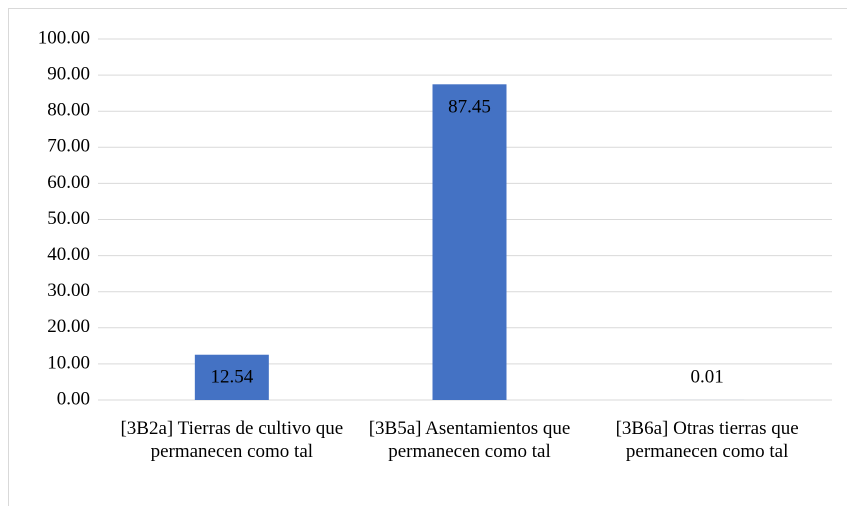  What do you see at coordinates (68, 182) in the screenshot?
I see `y-tick-label: 60.00` at bounding box center [68, 182].